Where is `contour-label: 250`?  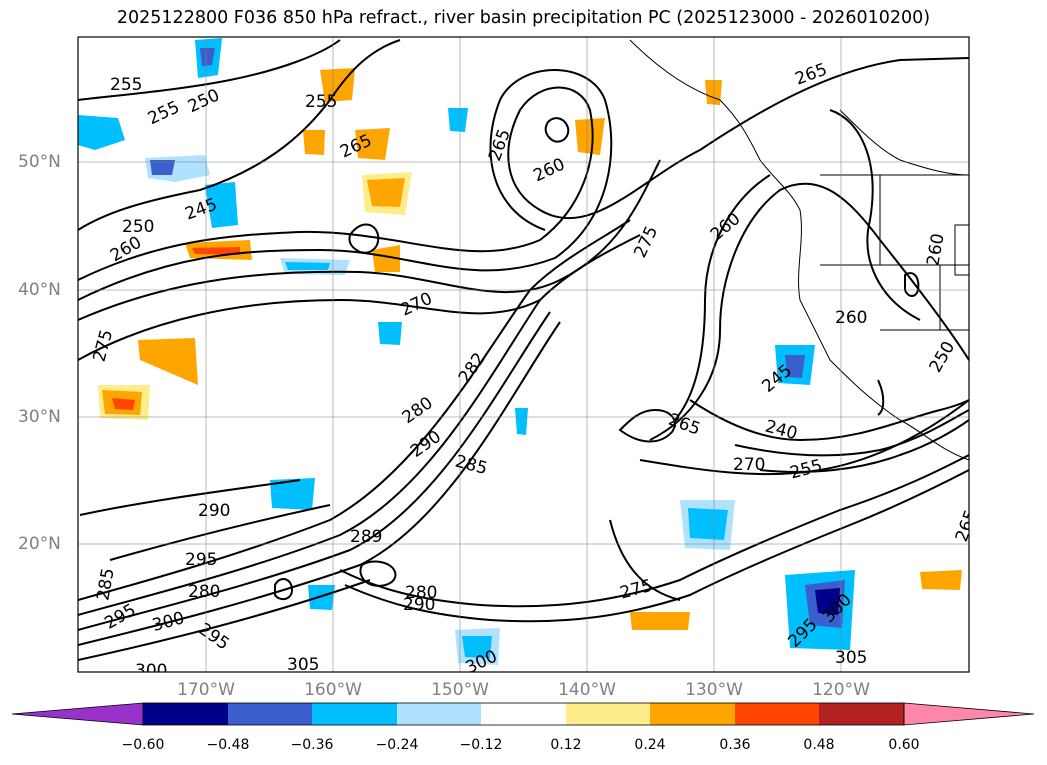 contour-label: 250 is located at coordinates (138, 227).